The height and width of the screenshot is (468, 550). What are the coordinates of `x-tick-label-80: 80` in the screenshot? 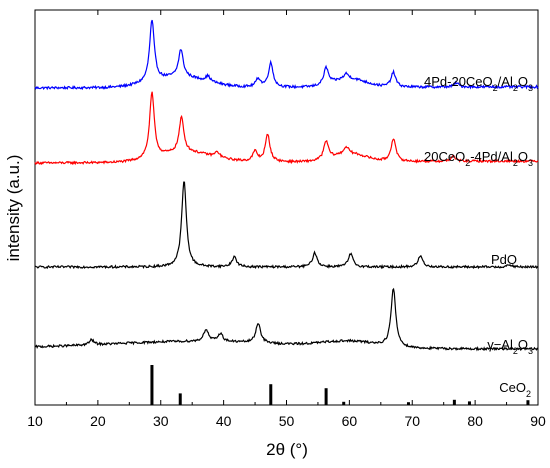 It's located at (475, 421).